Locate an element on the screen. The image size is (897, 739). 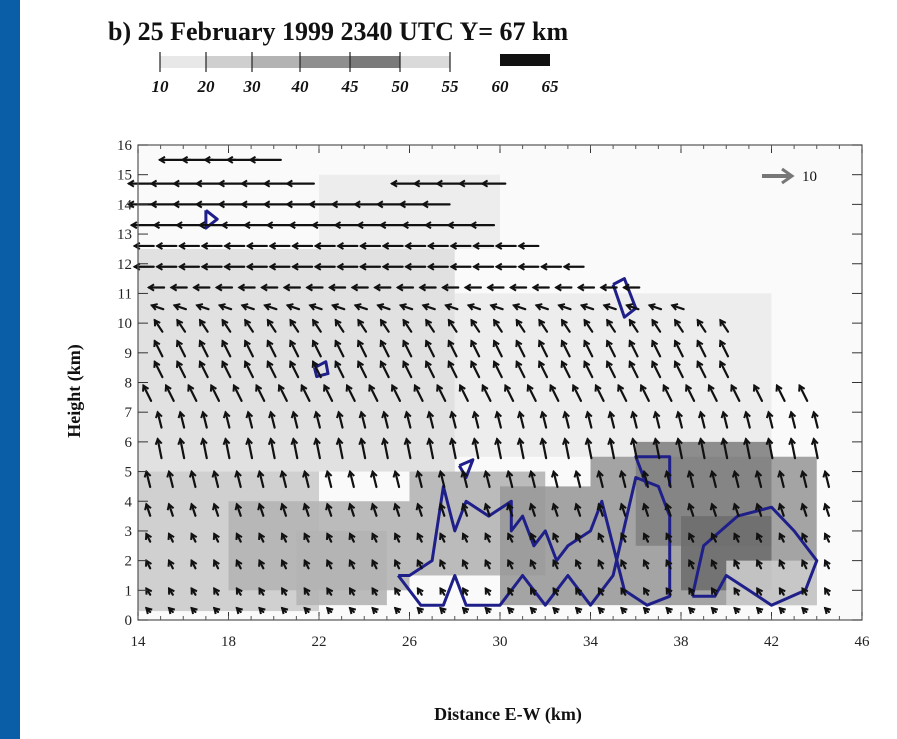
x-tick-label: 14 is located at coordinates (139, 642).